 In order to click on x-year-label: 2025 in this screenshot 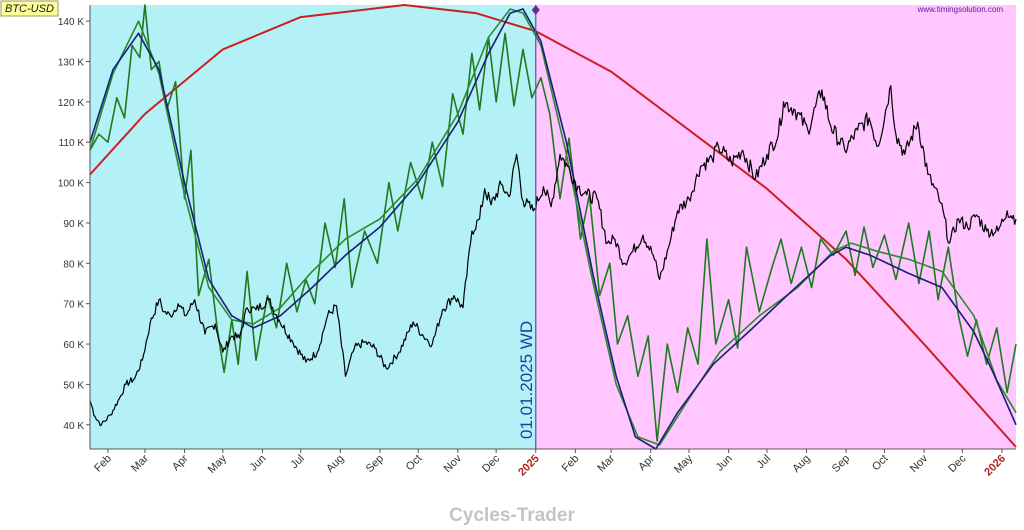, I will do `click(529, 466)`.